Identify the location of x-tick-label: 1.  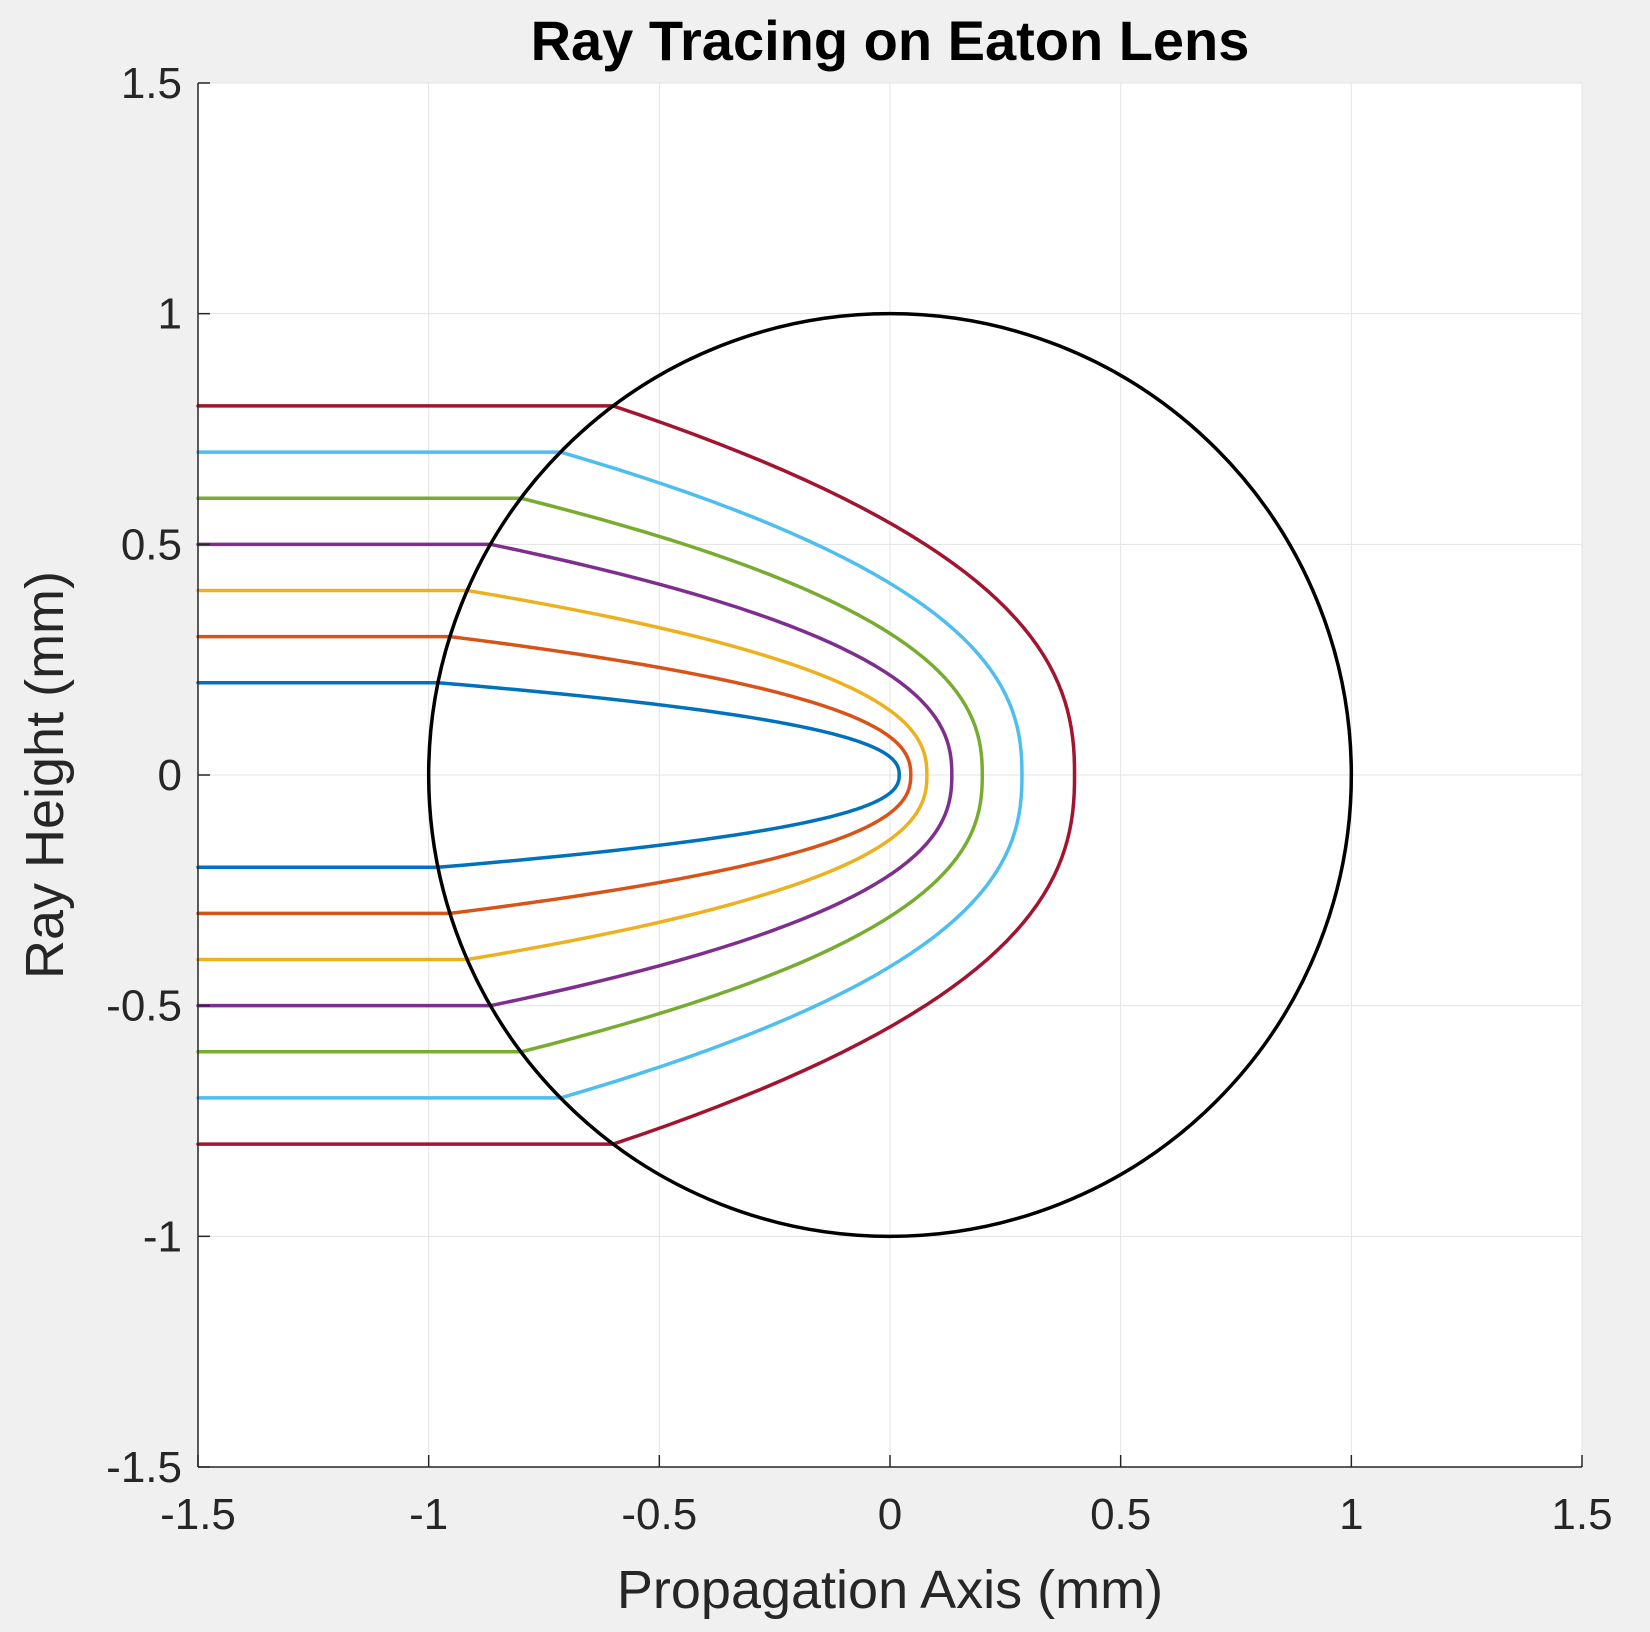
(1351, 1514).